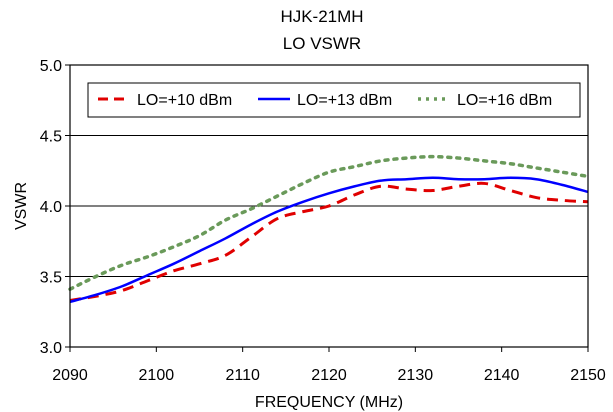 The width and height of the screenshot is (613, 412). I want to click on legend-label-lo10: LO=+10 dBm, so click(184, 100).